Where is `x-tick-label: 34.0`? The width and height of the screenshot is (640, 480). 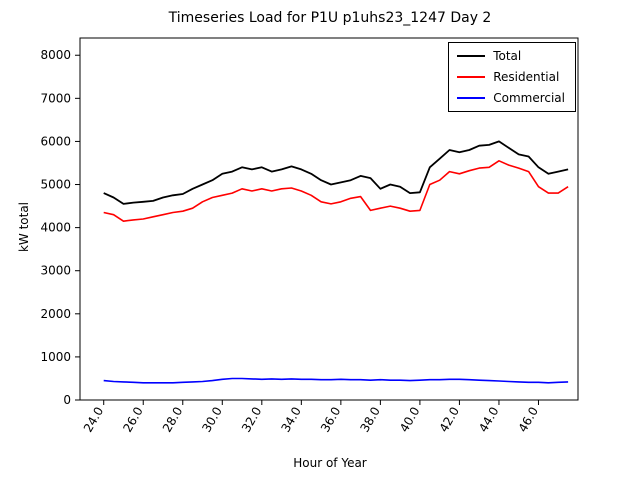 x-tick-label: 34.0 is located at coordinates (290, 420).